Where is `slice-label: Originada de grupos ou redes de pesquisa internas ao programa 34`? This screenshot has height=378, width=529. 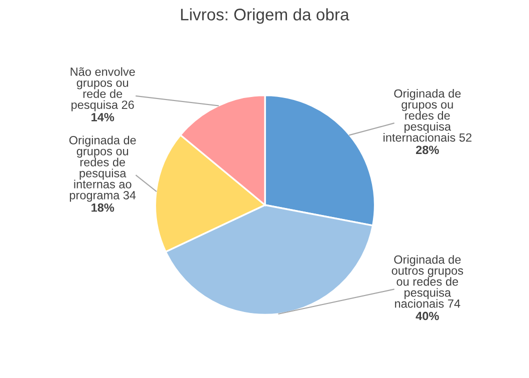
slice-label: Originada de grupos ou redes de pesquisa internas ao programa 34 is located at coordinates (102, 169).